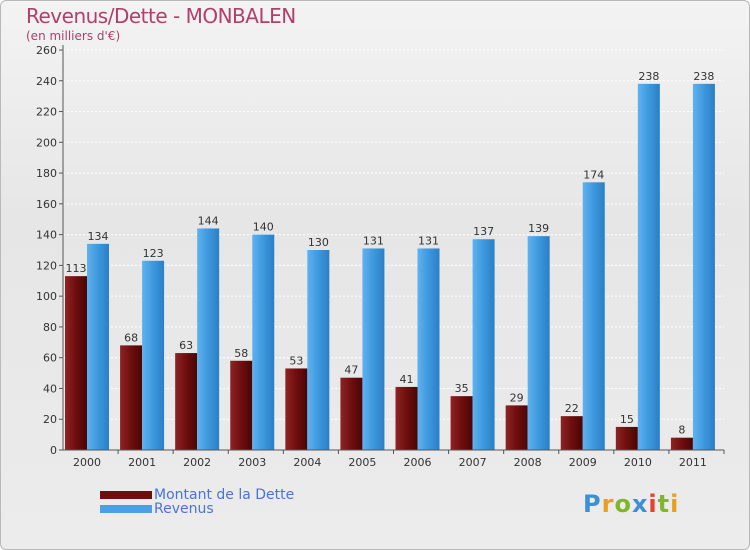 This screenshot has width=750, height=550. What do you see at coordinates (418, 462) in the screenshot?
I see `x-tick-label: 2006` at bounding box center [418, 462].